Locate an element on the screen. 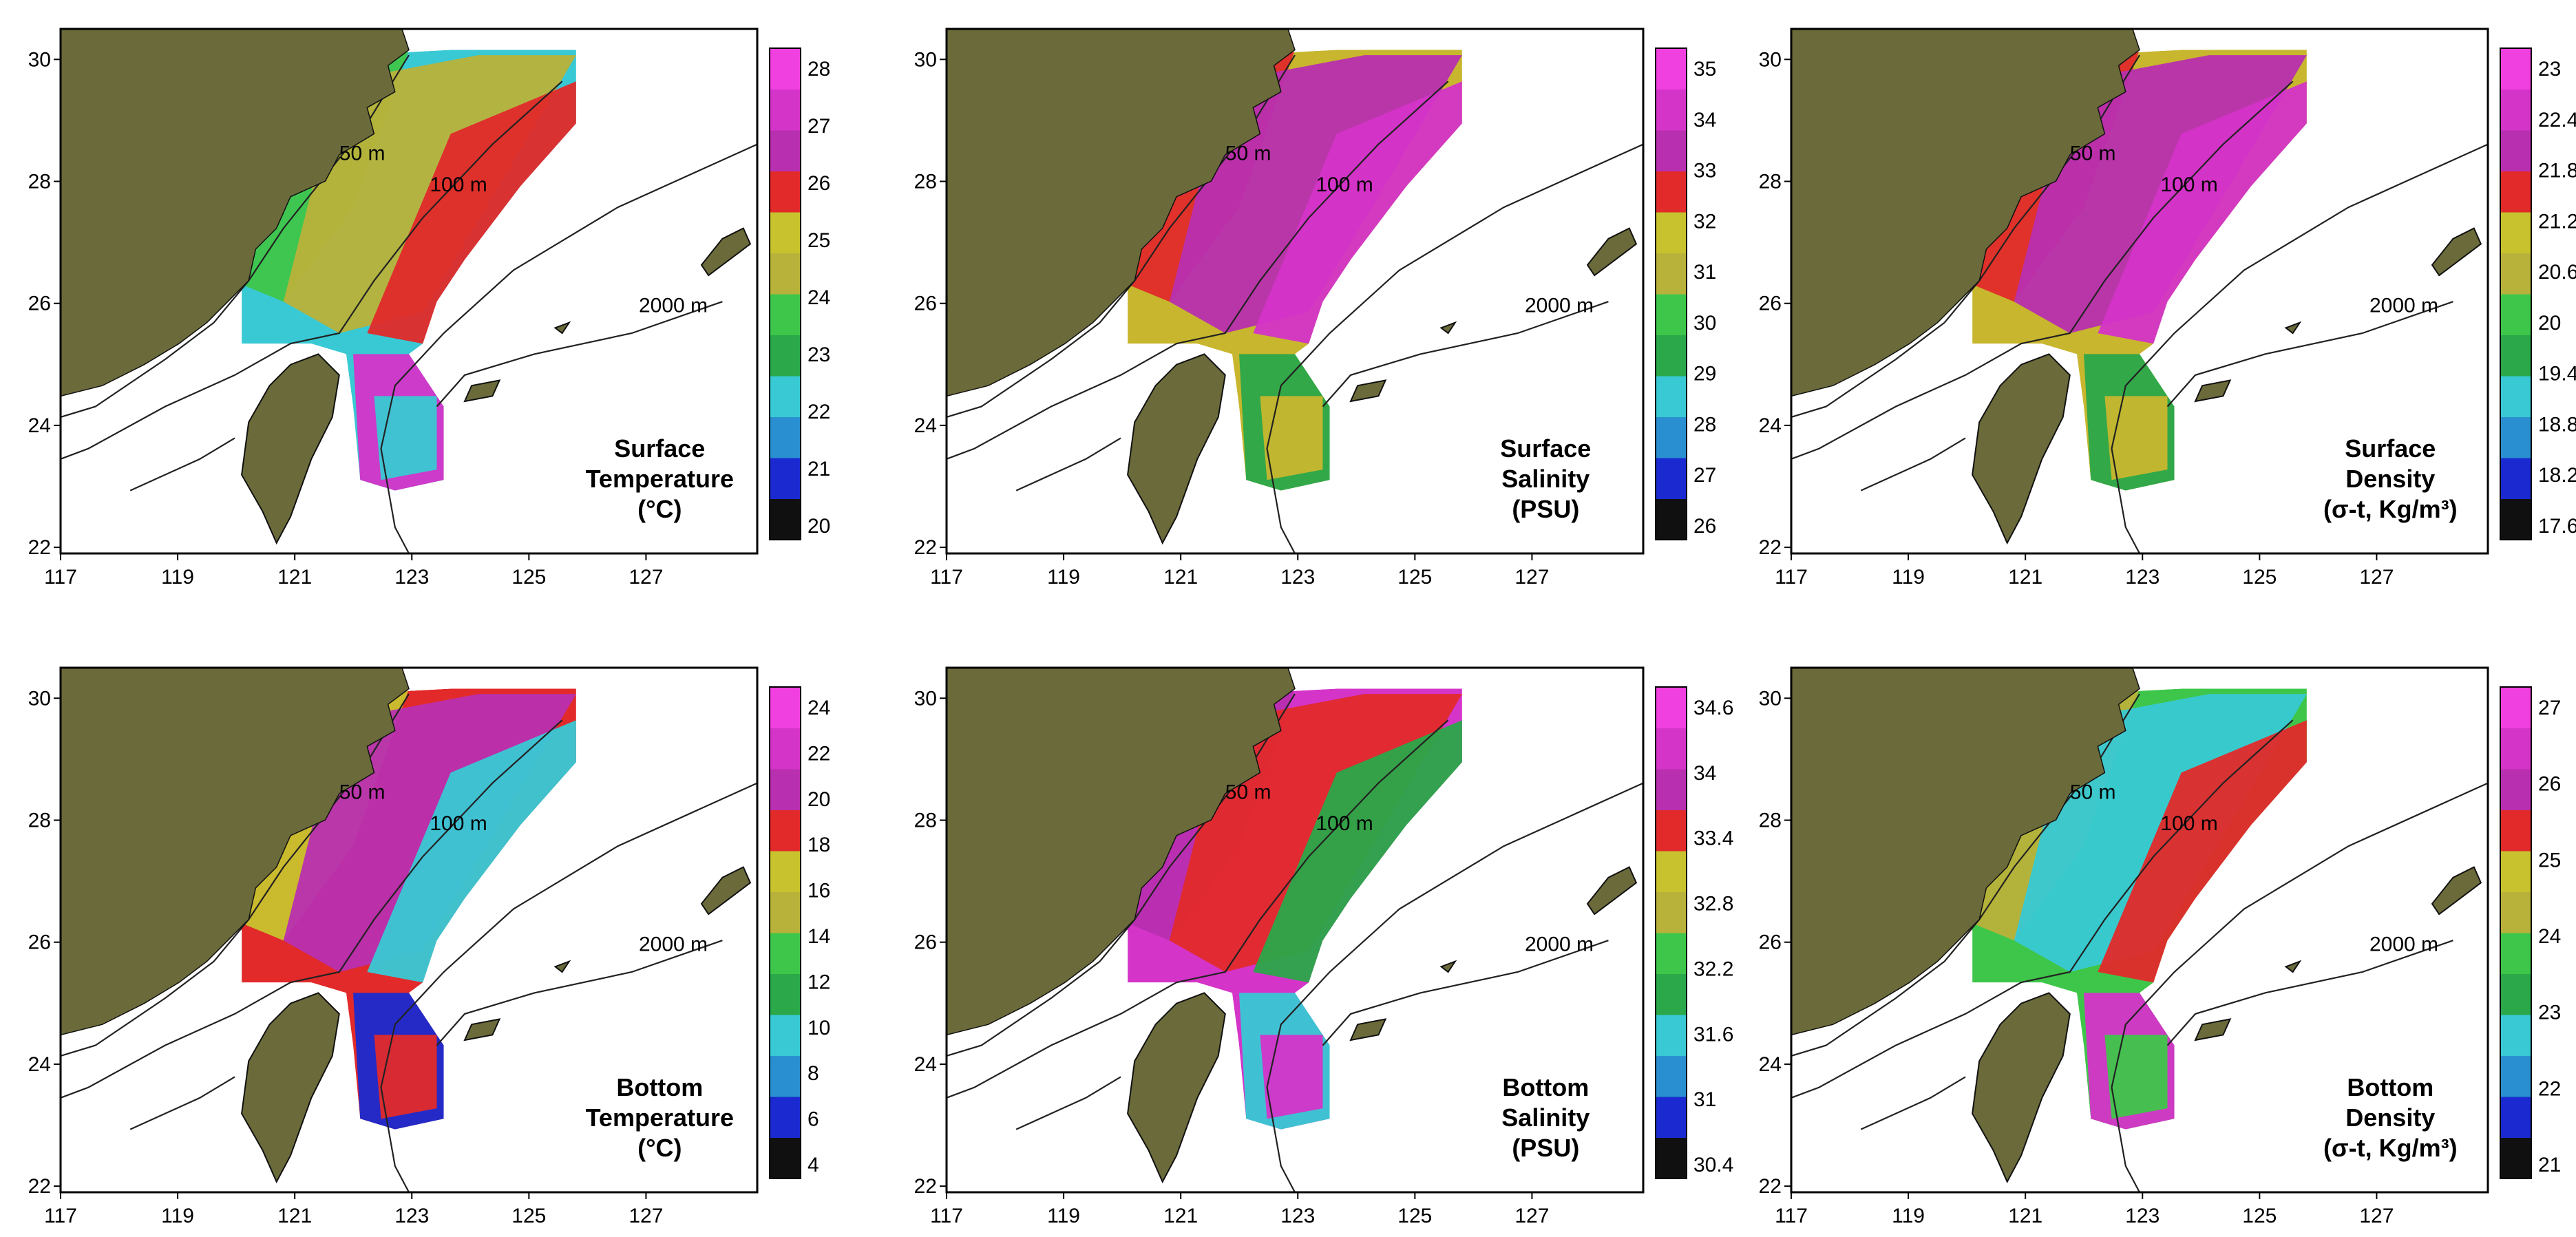 Image resolution: width=2576 pixels, height=1237 pixels. colorbar-frame is located at coordinates (785, 293).